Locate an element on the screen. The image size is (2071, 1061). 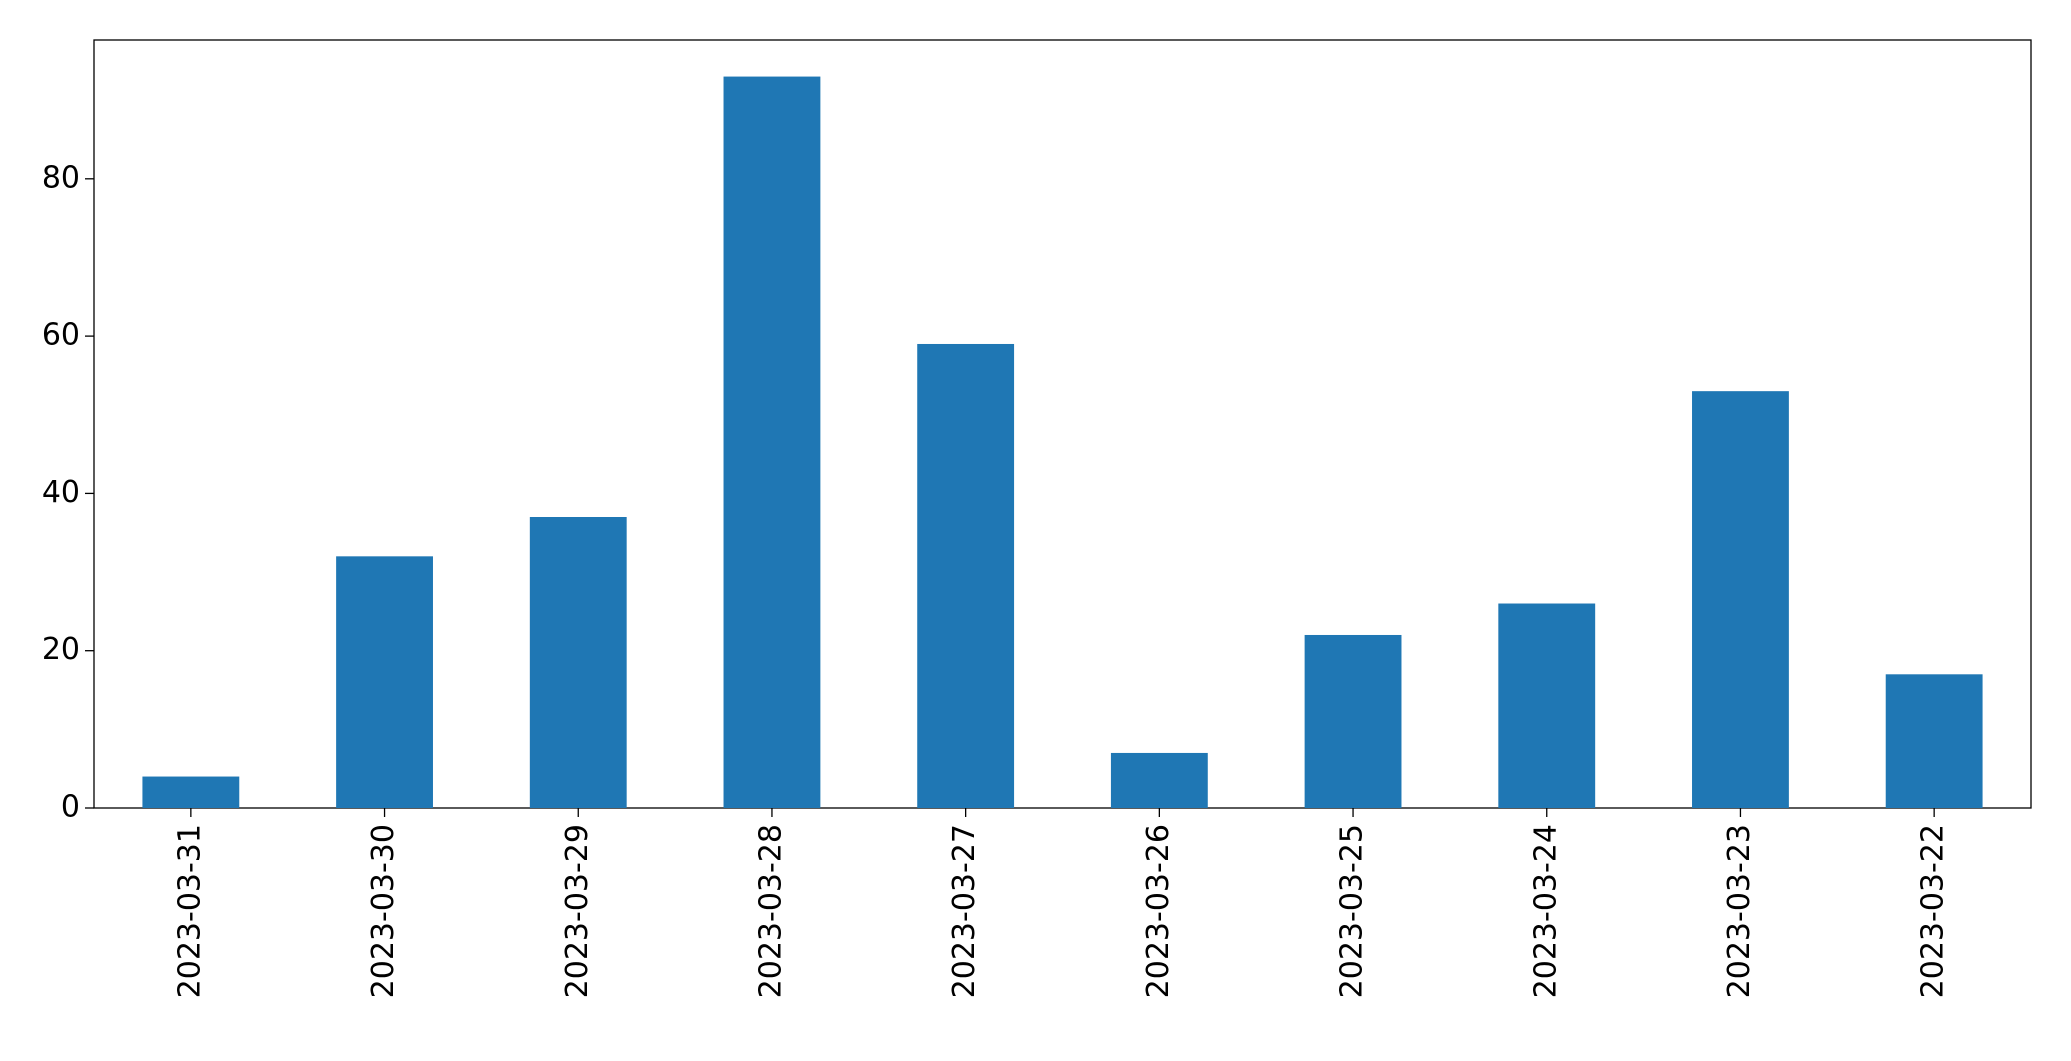
x-tick-label: 2023-03-26 is located at coordinates (1158, 911).